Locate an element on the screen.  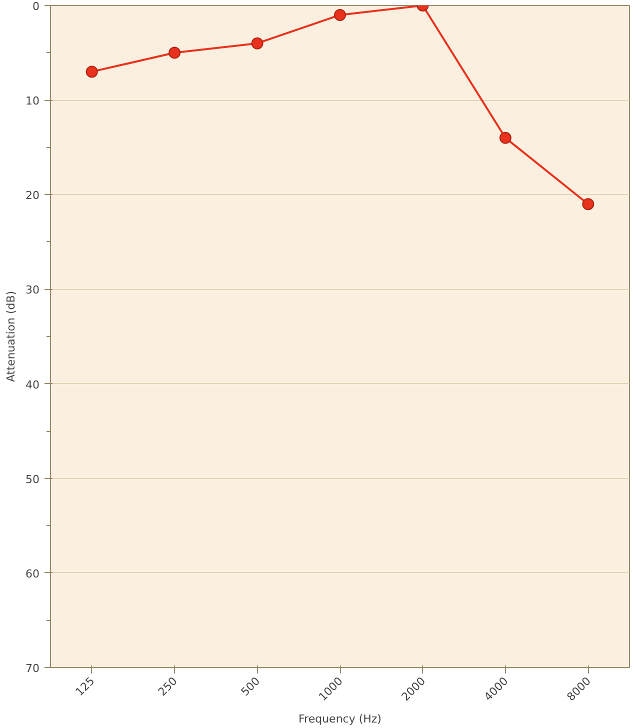
x-tick-label: 250 is located at coordinates (168, 686).